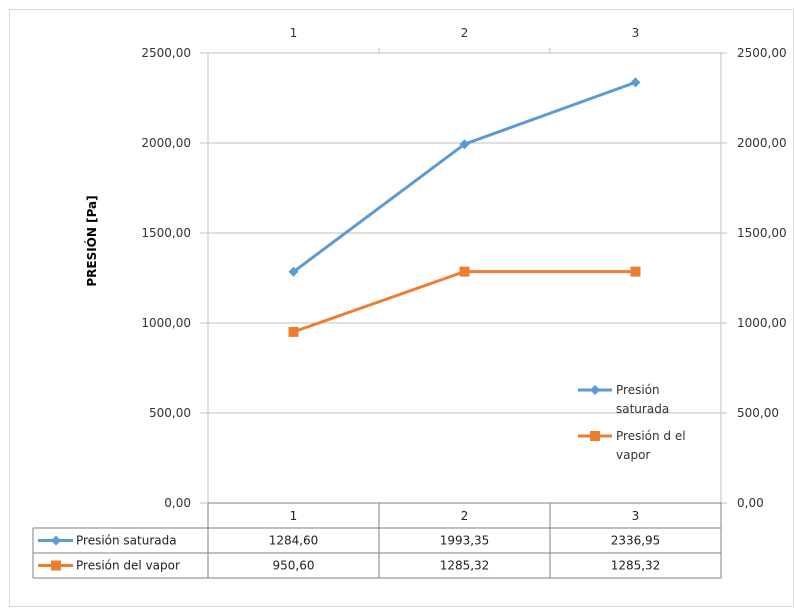 This screenshot has width=795, height=608. What do you see at coordinates (762, 233) in the screenshot?
I see `y2-tick-label: 1500,00` at bounding box center [762, 233].